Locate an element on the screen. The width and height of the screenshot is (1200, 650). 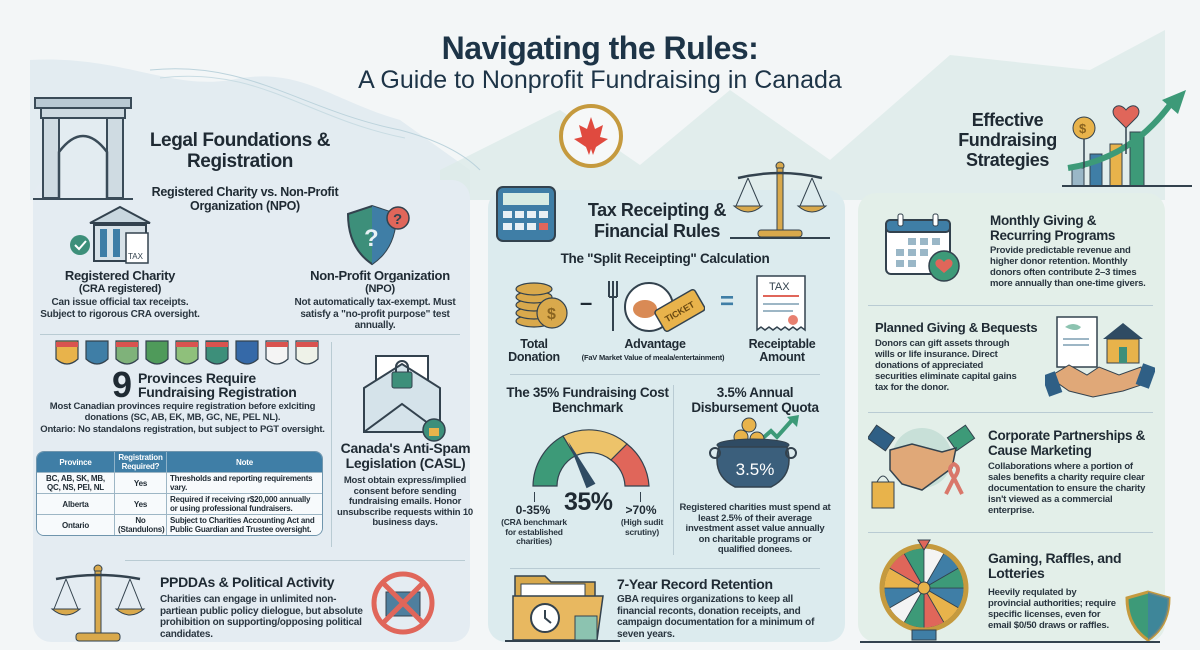
provinces-count: 9 is located at coordinates (122, 384).